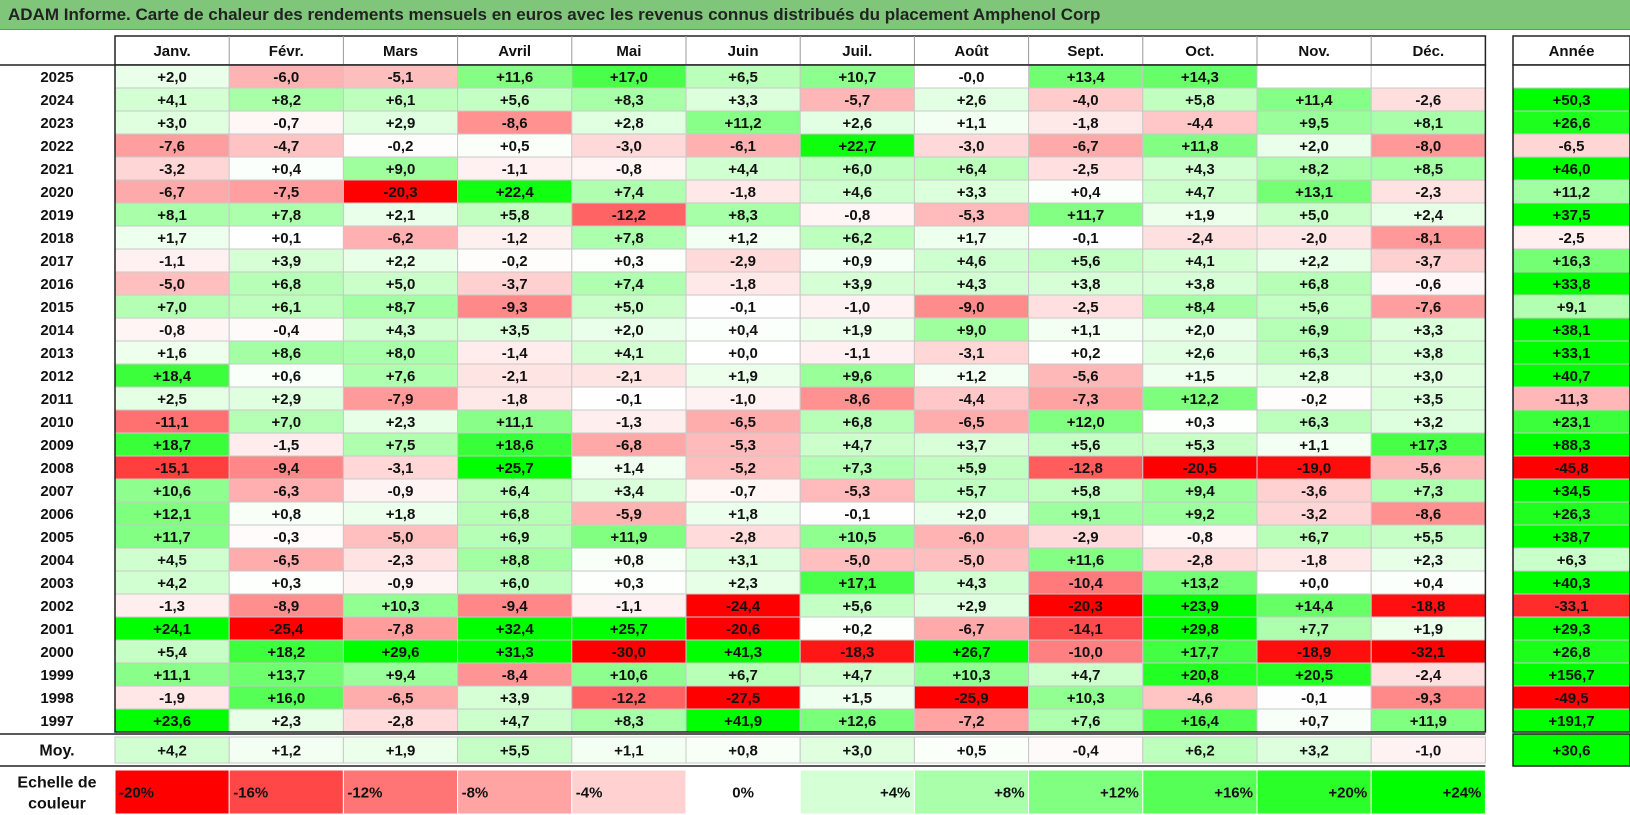 The image size is (1630, 815). I want to click on heatmap-cell-value: +2,2, so click(1314, 261).